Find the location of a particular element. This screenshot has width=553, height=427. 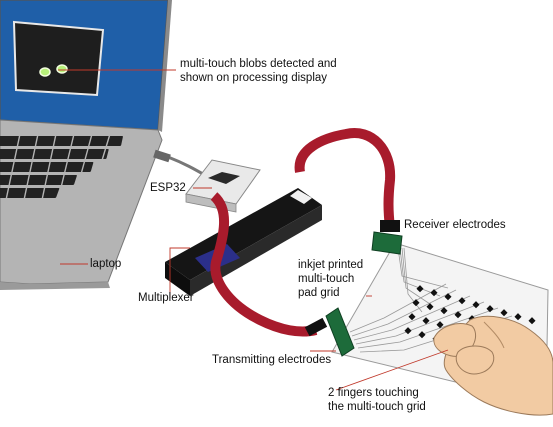

laptop-base-edge is located at coordinates (55, 286).